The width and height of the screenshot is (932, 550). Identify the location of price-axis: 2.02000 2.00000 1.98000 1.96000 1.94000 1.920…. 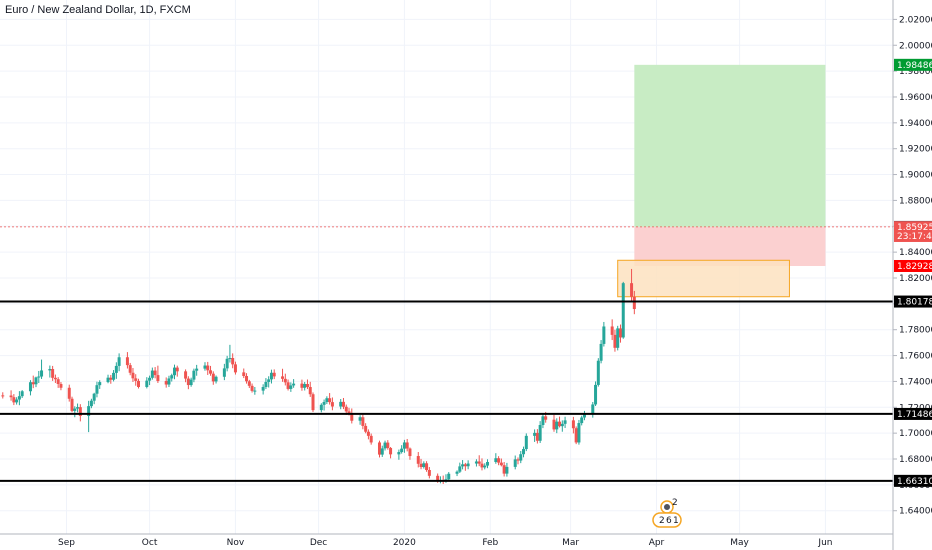
(912, 275).